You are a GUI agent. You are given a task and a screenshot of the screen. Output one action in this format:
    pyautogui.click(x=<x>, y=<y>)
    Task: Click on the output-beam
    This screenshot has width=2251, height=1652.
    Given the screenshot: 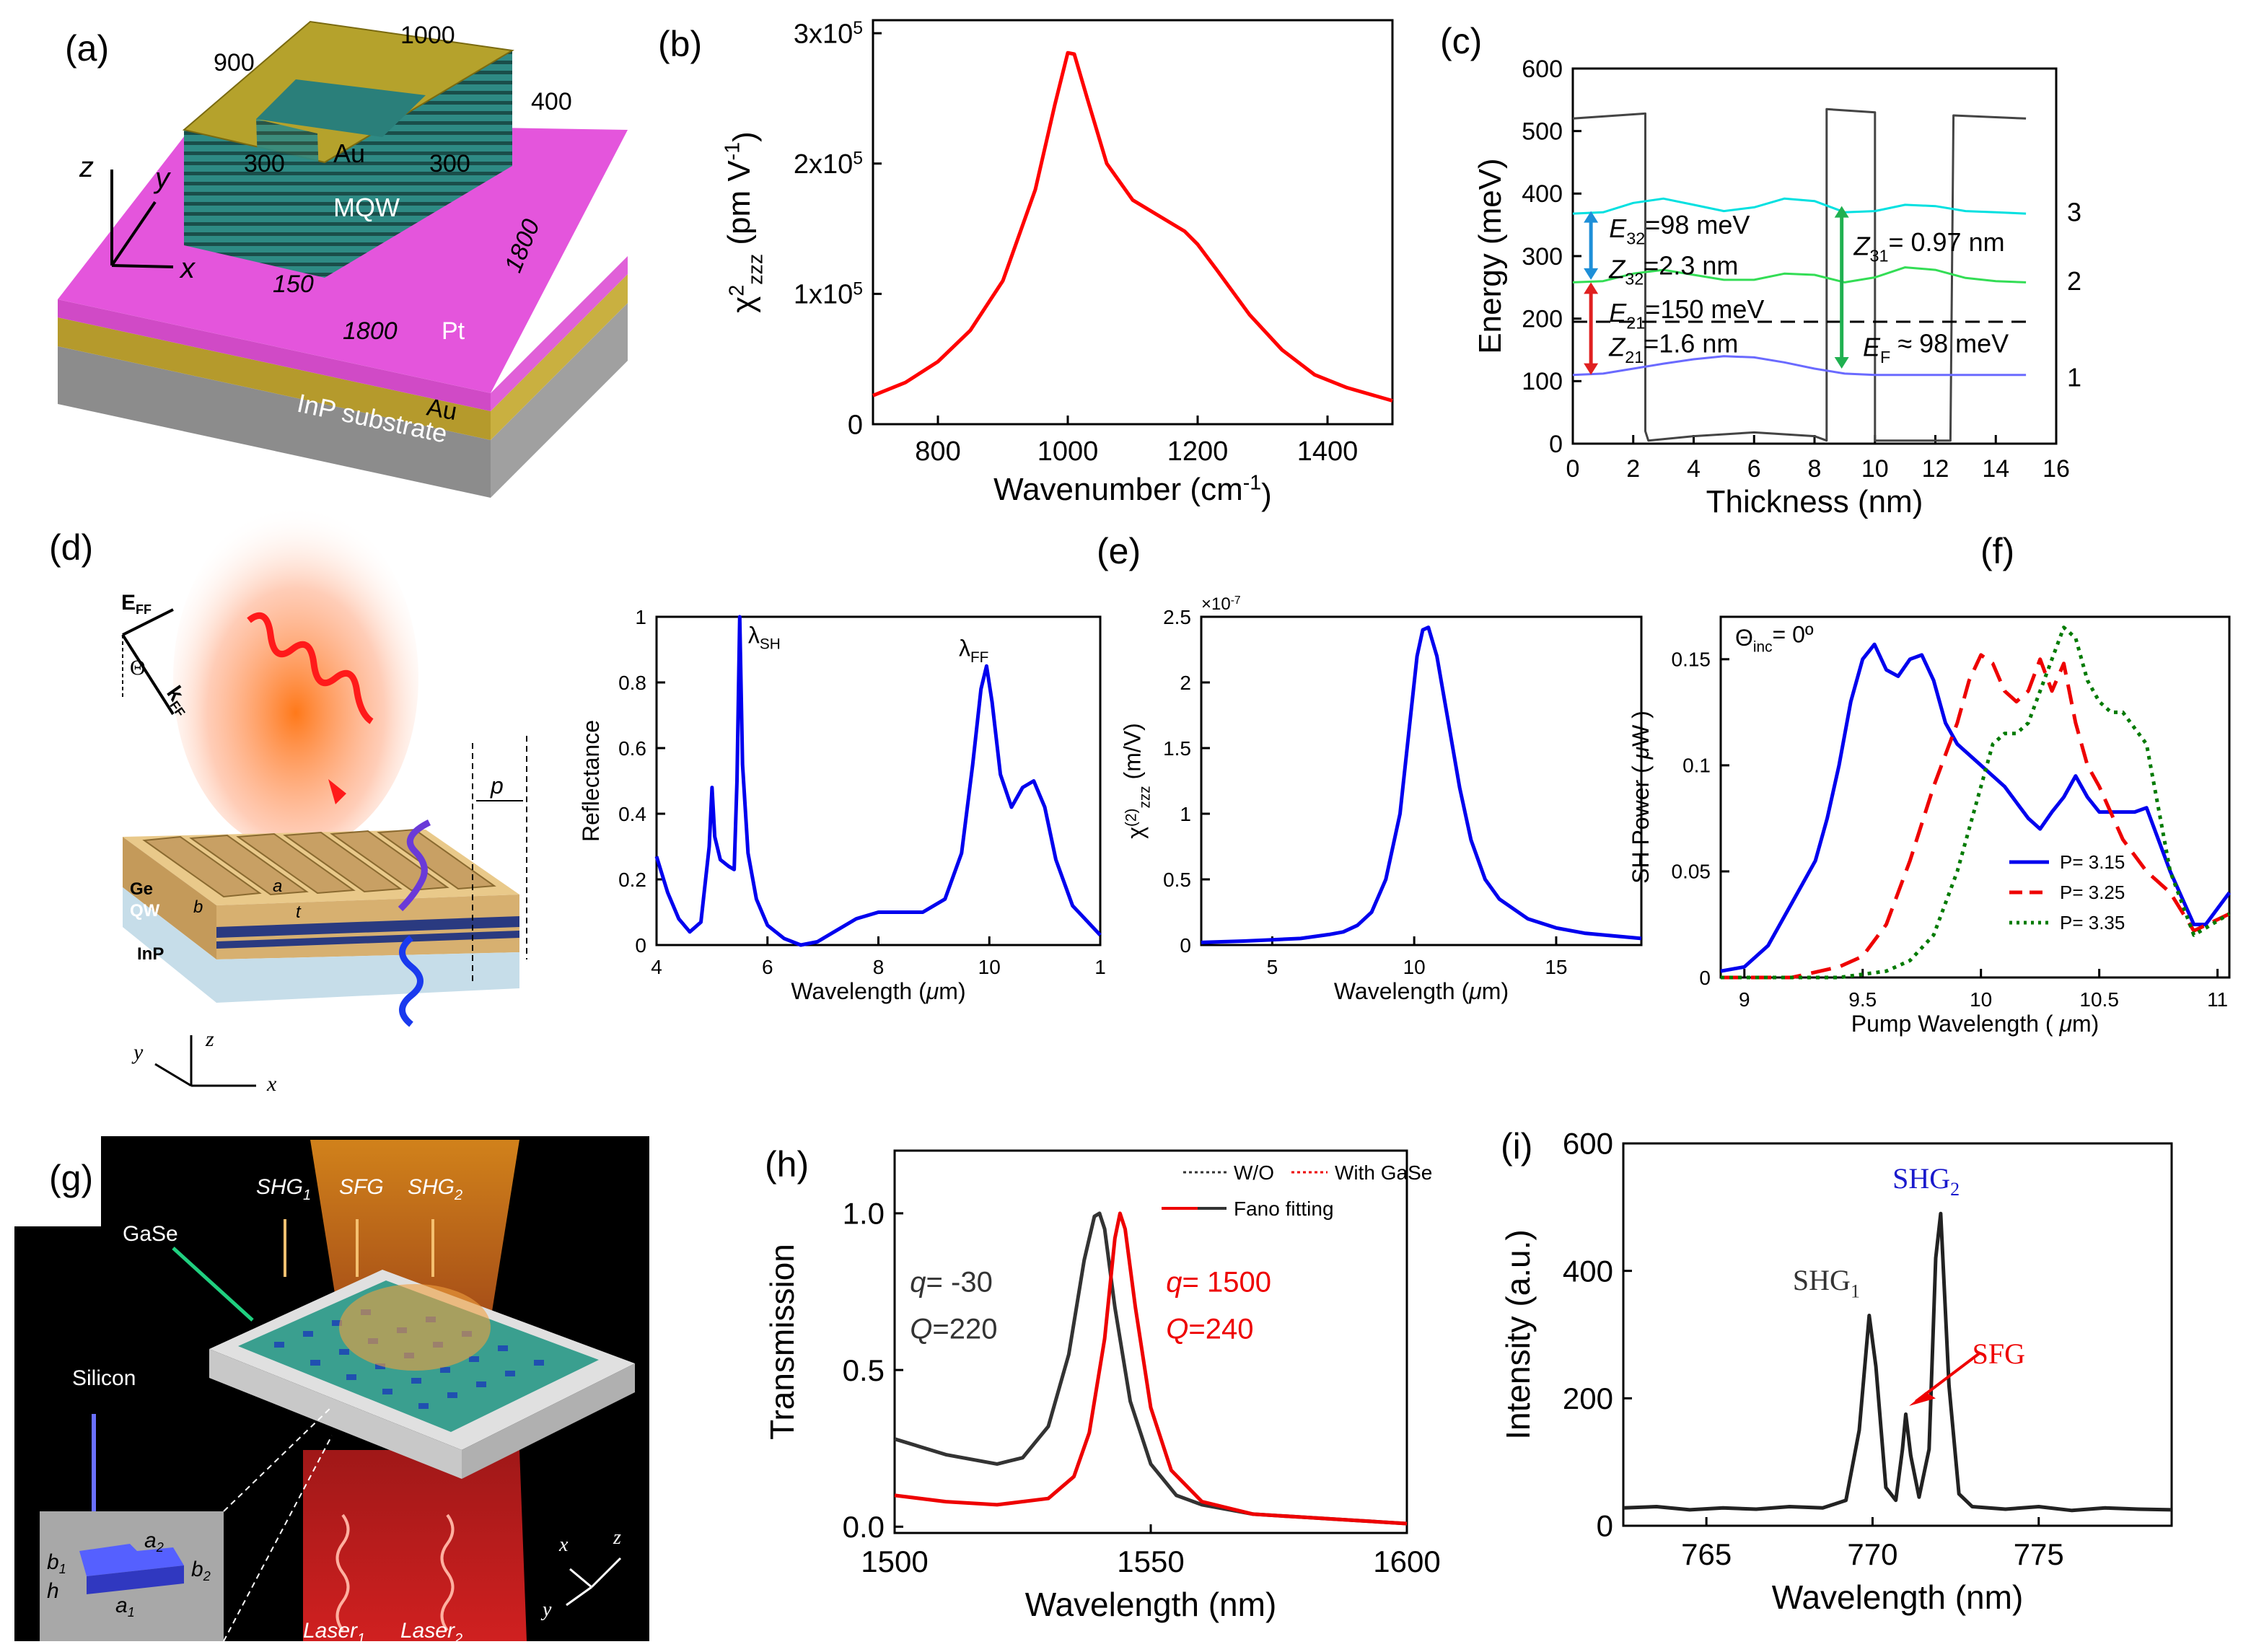 What is the action you would take?
    pyautogui.click(x=414, y=1230)
    